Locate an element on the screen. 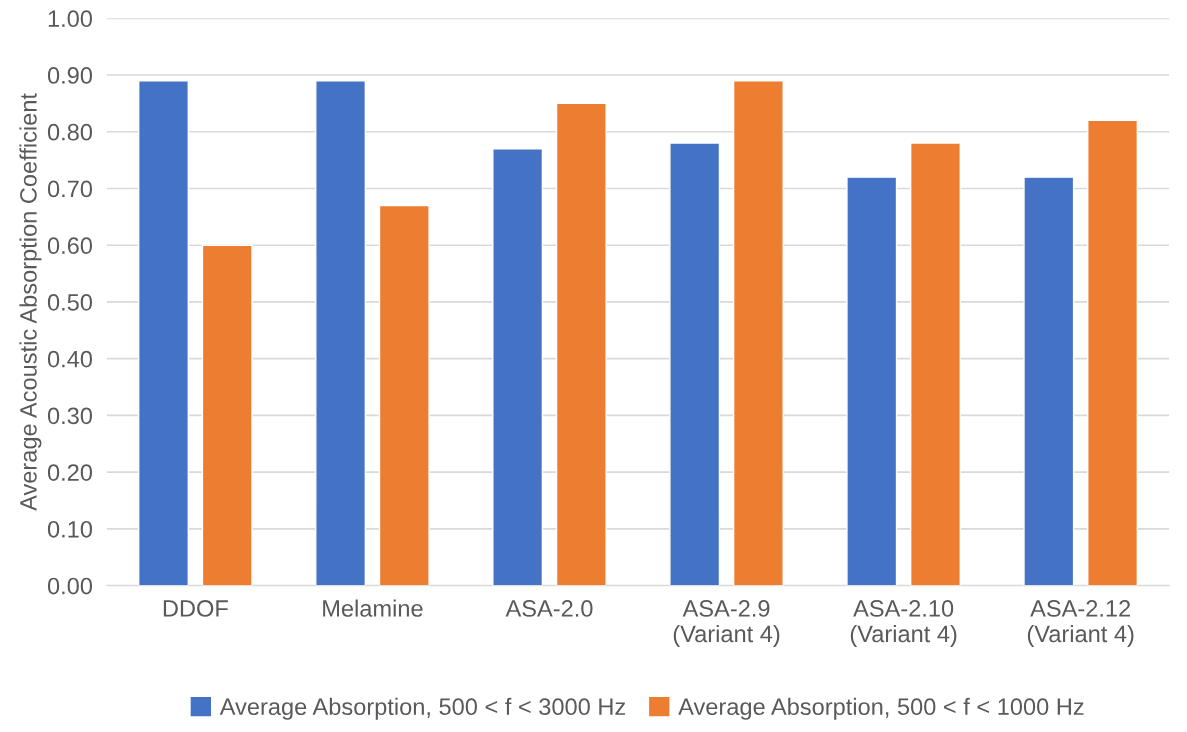  y-axis-title: Average Acoustic Absorption Coefficient is located at coordinates (30, 302).